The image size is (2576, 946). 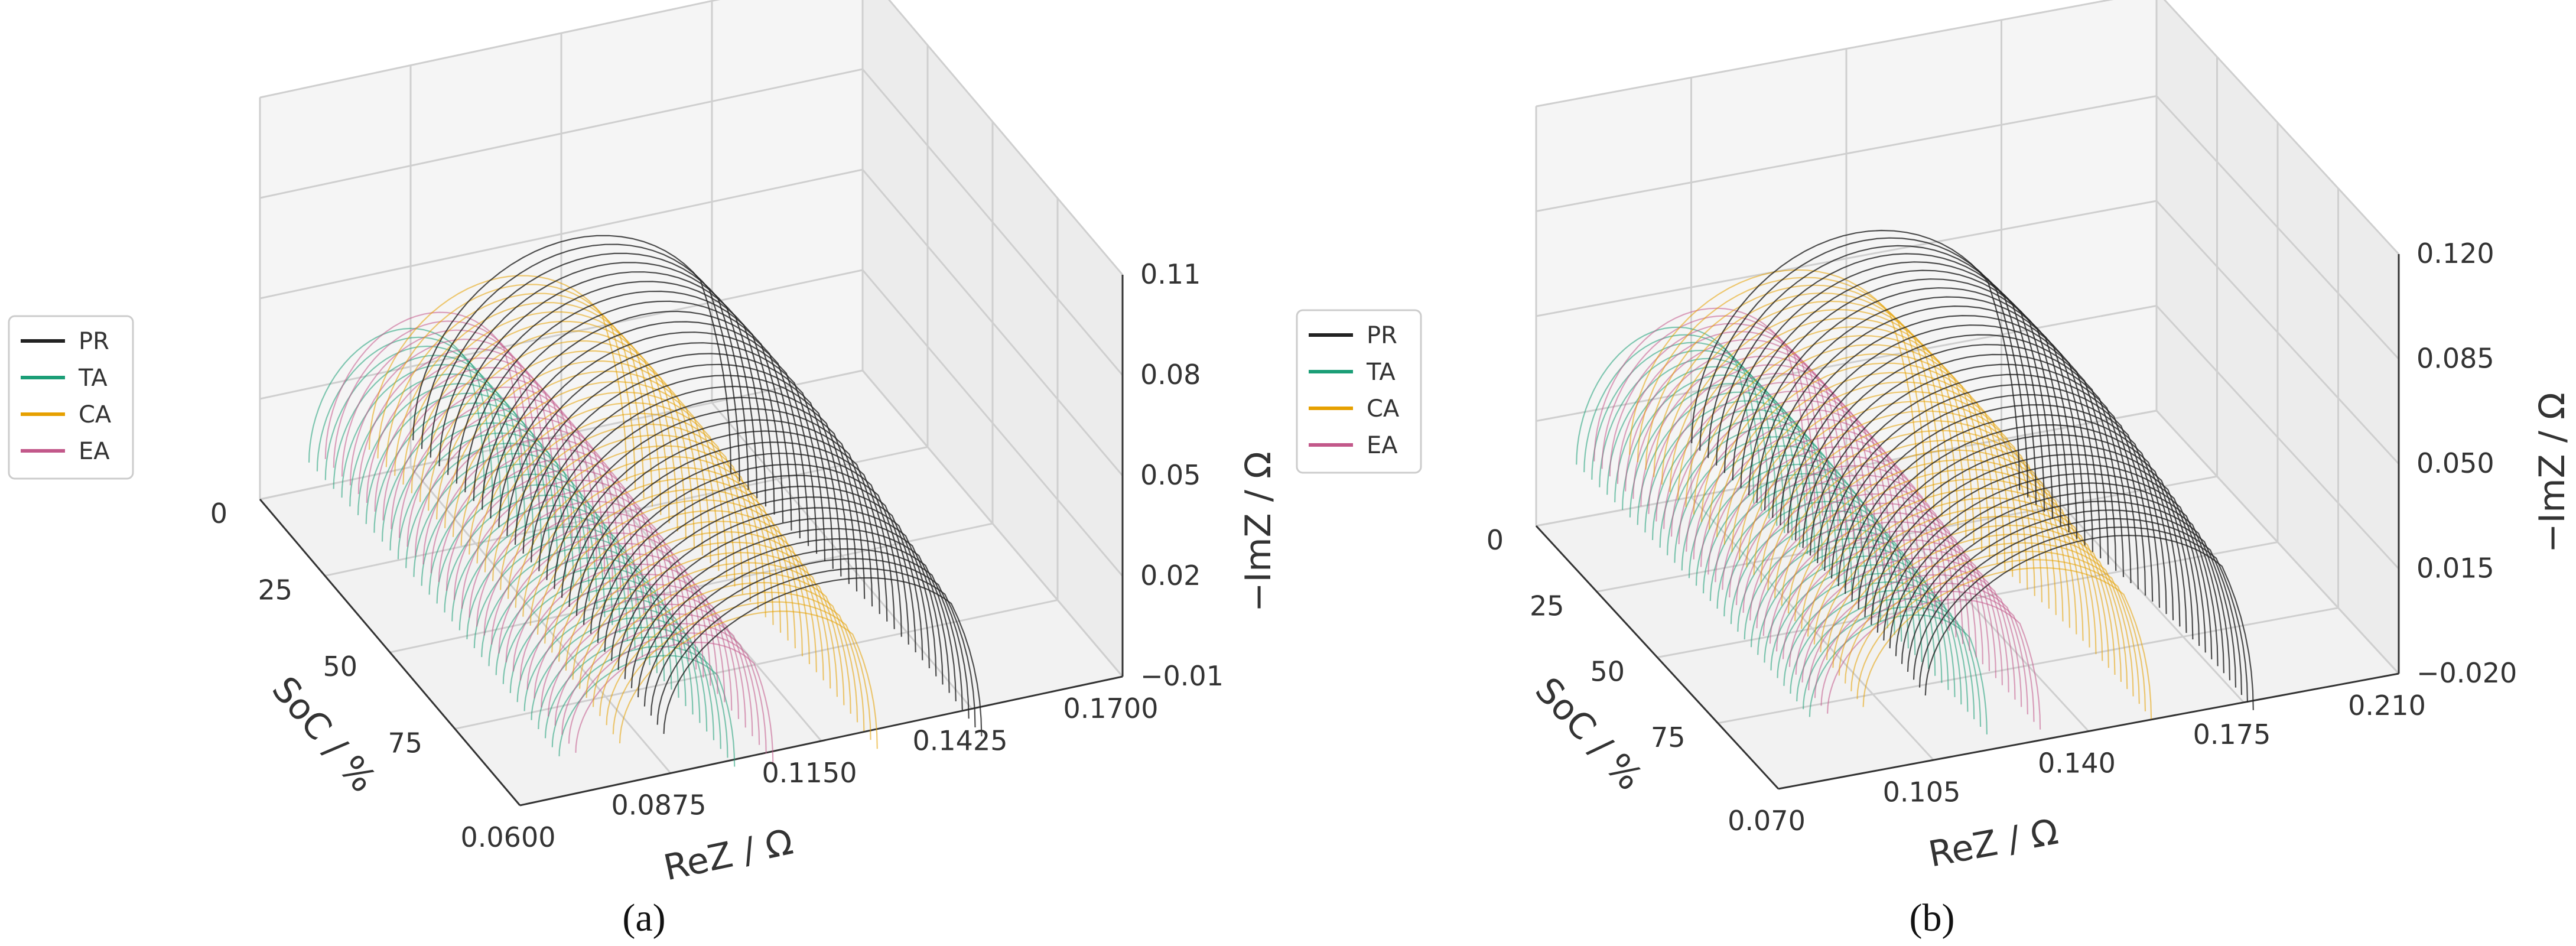 What do you see at coordinates (340, 666) in the screenshot?
I see `y-tick-label: 50` at bounding box center [340, 666].